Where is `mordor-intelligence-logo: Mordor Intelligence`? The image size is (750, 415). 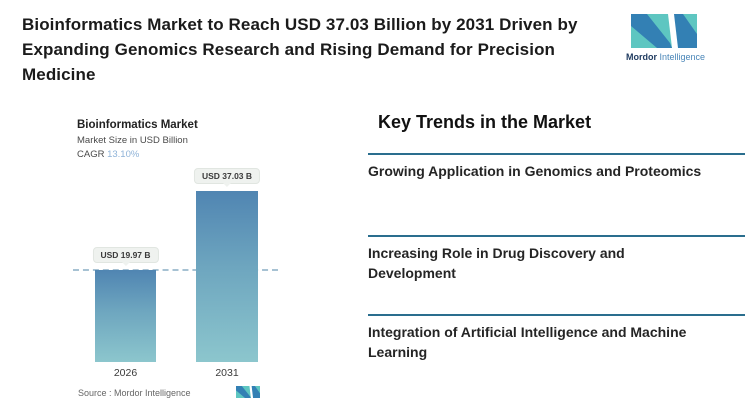 mordor-intelligence-logo: Mordor Intelligence is located at coordinates (666, 38).